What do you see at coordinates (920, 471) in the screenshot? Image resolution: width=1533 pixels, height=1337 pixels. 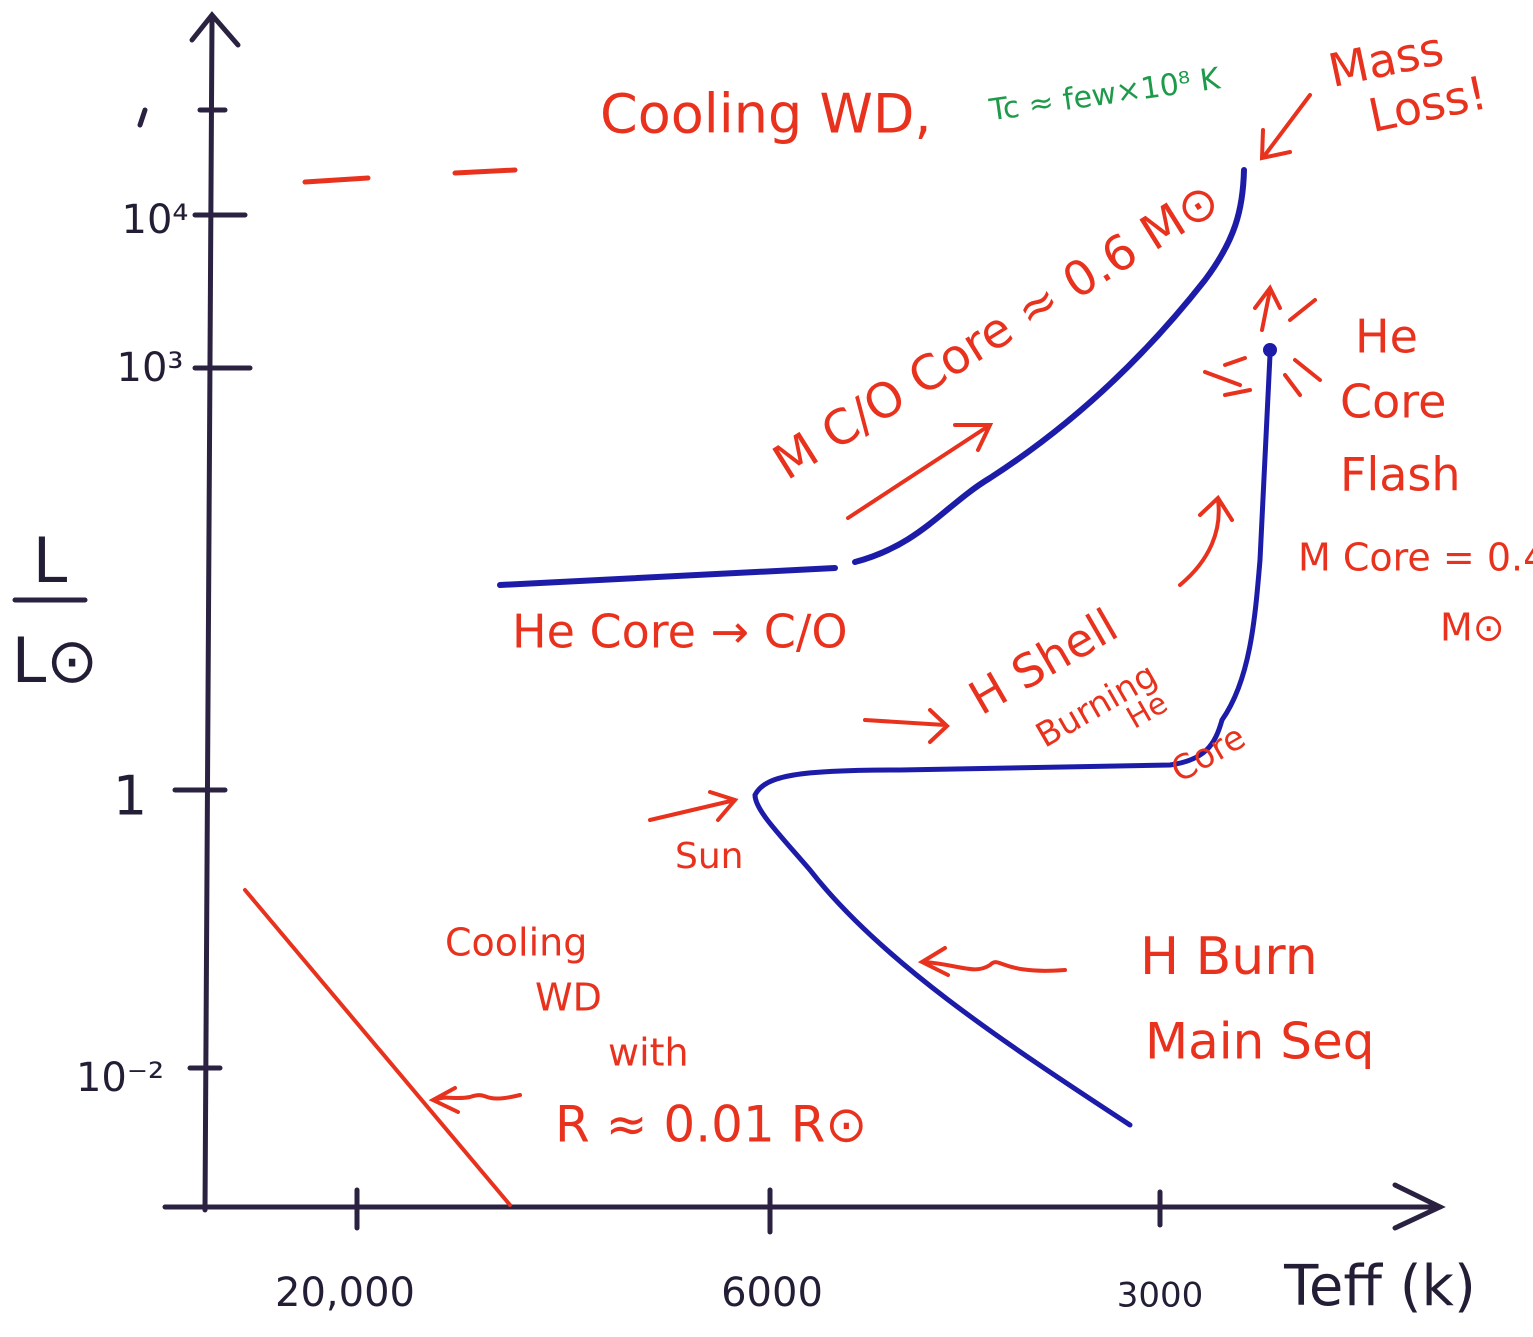 I see `co-core-arrow` at bounding box center [920, 471].